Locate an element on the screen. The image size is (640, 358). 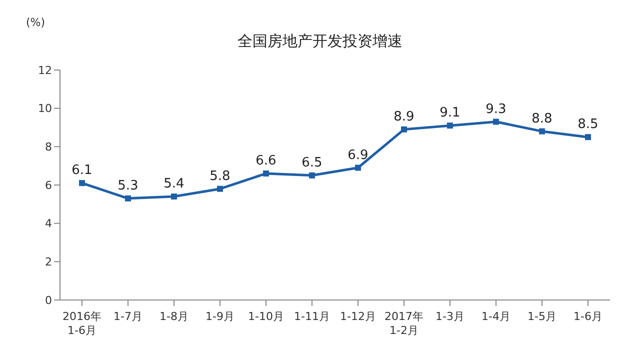
x-tick-label: 2016年 1-6月 is located at coordinates (82, 323).